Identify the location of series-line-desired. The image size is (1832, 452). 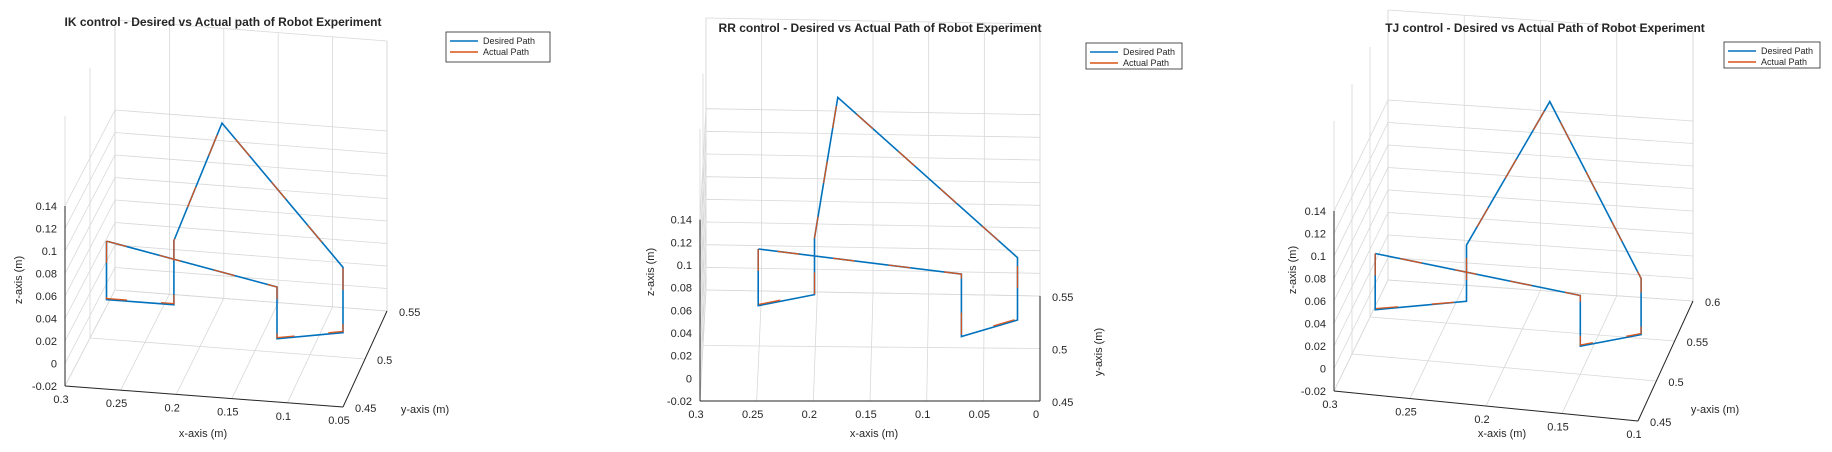
(888, 216).